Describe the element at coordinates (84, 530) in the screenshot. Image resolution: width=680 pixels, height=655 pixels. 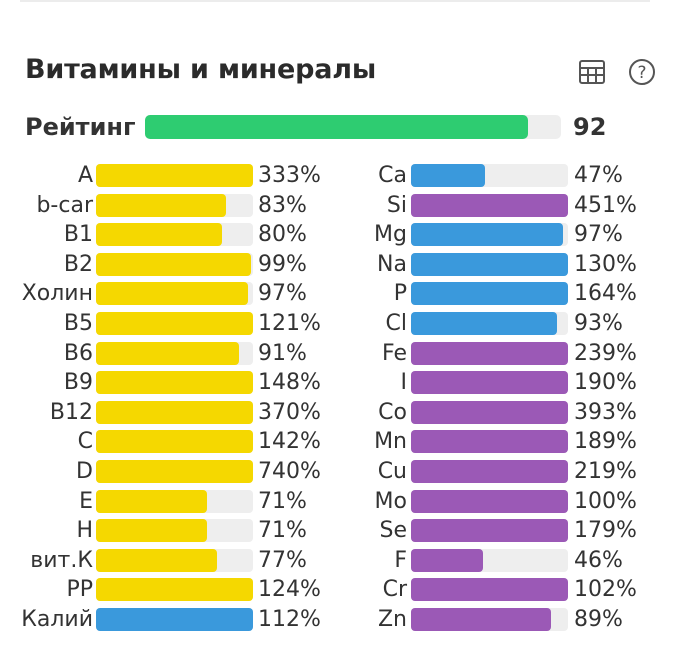
I see `nutrient-label: H` at that location.